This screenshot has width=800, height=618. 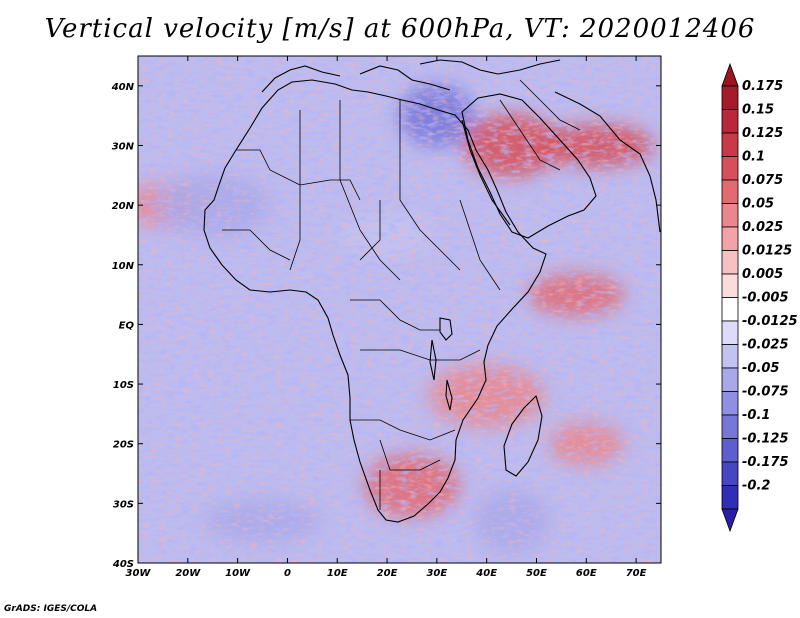 What do you see at coordinates (762, 180) in the screenshot?
I see `colorbar-label: 0.075` at bounding box center [762, 180].